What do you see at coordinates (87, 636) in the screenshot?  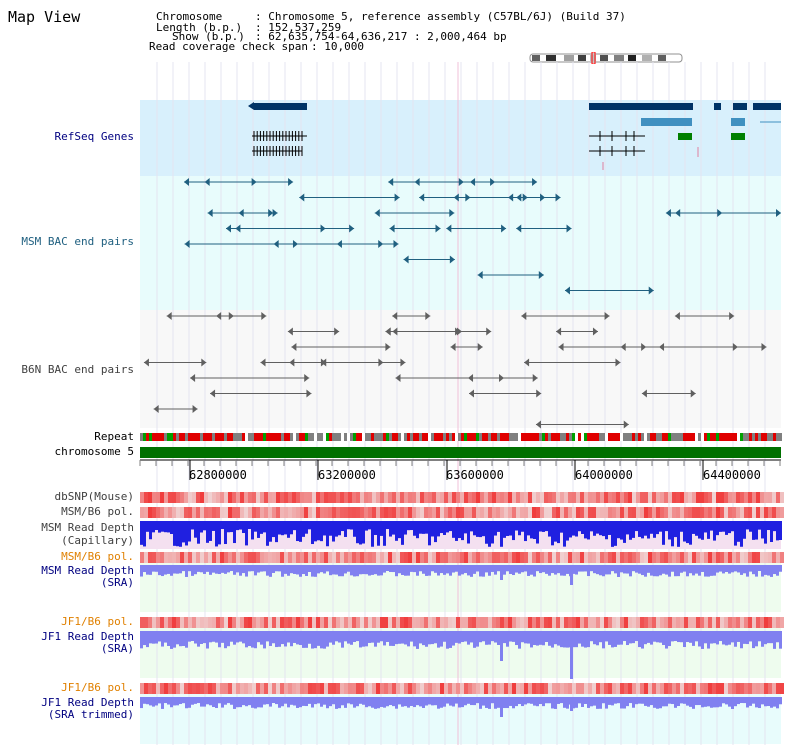 I see `track-label-jf1-depth-1: JF1 Read Depth` at bounding box center [87, 636].